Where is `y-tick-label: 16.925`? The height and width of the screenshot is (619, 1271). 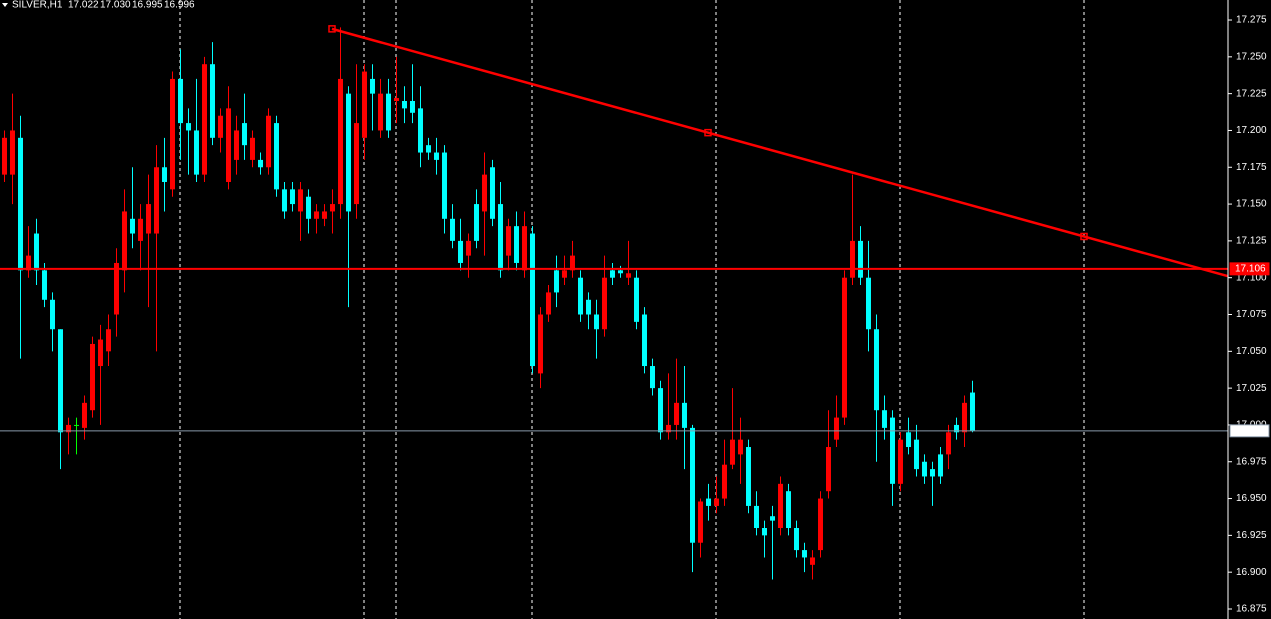 y-tick-label: 16.925 is located at coordinates (1251, 535).